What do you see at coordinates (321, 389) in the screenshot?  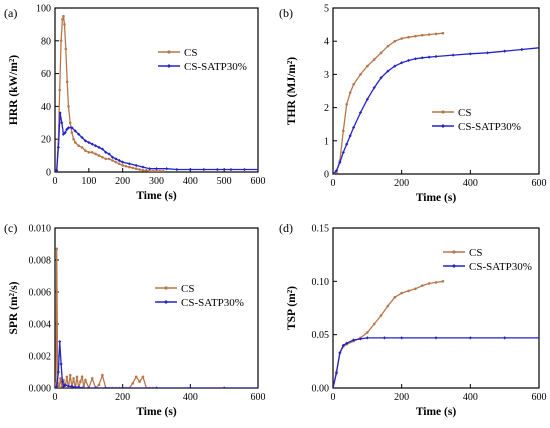 I see `y-tick-label: 0.00` at bounding box center [321, 389].